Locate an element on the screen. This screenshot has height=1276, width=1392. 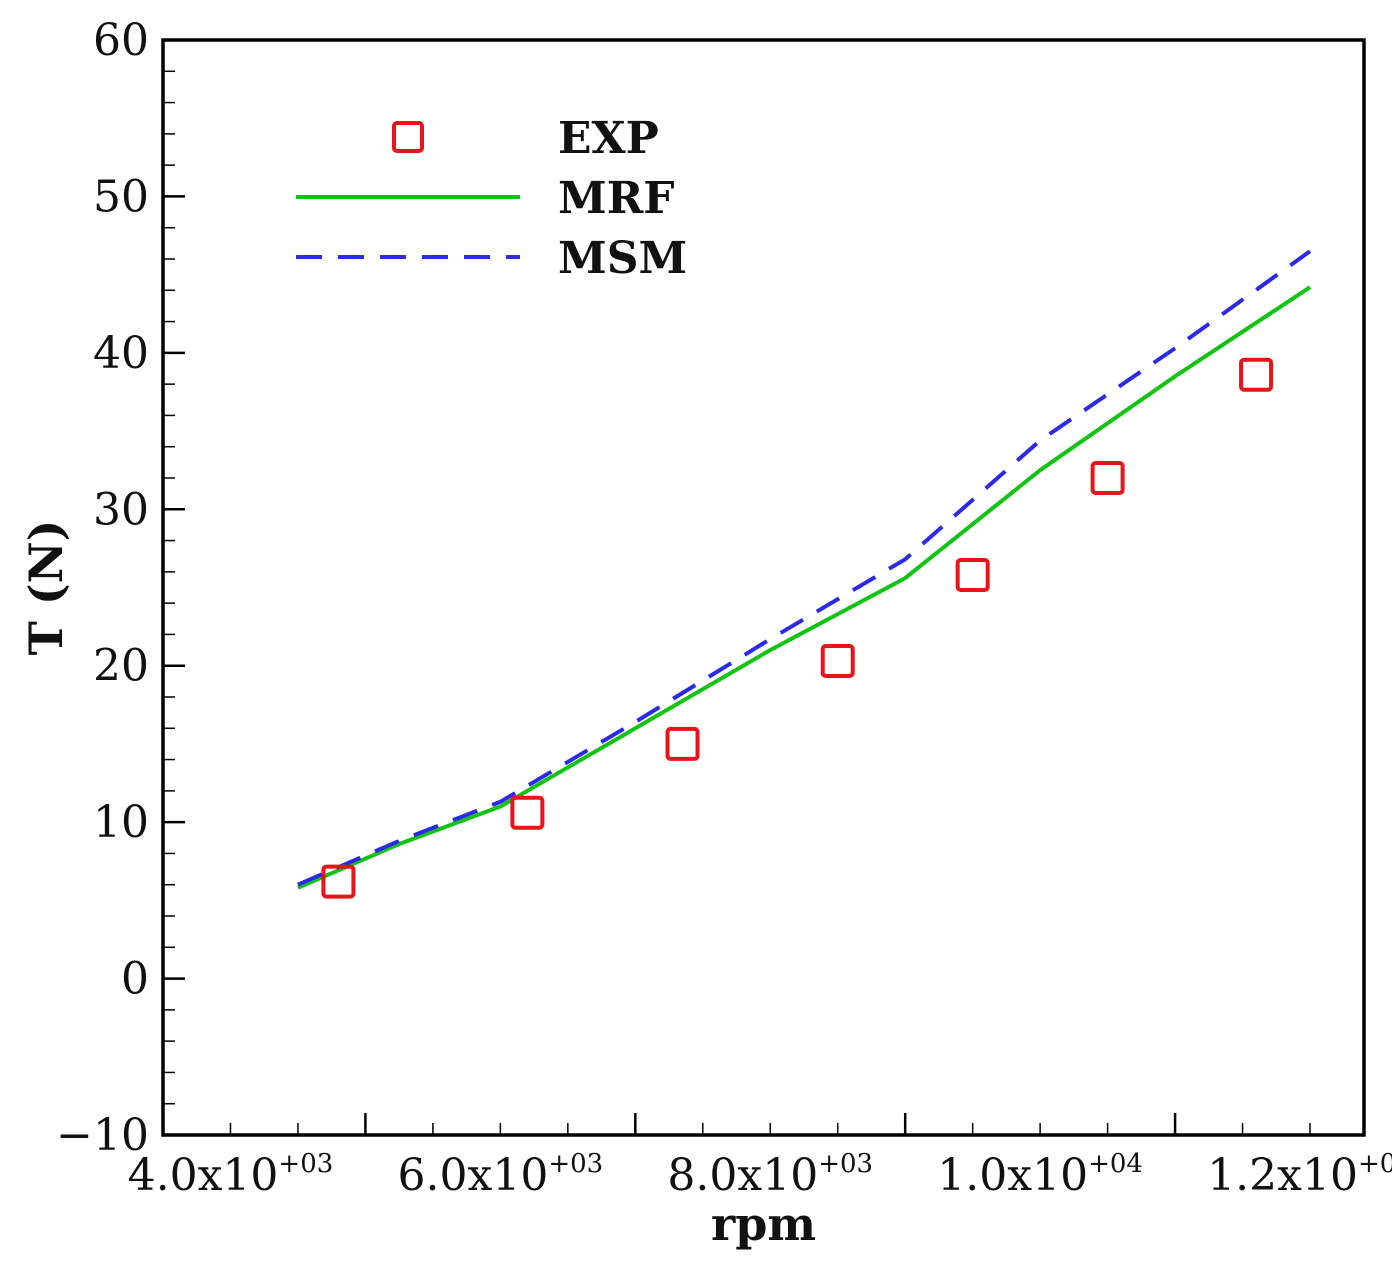
y-tick-label: 10 is located at coordinates (121, 822).